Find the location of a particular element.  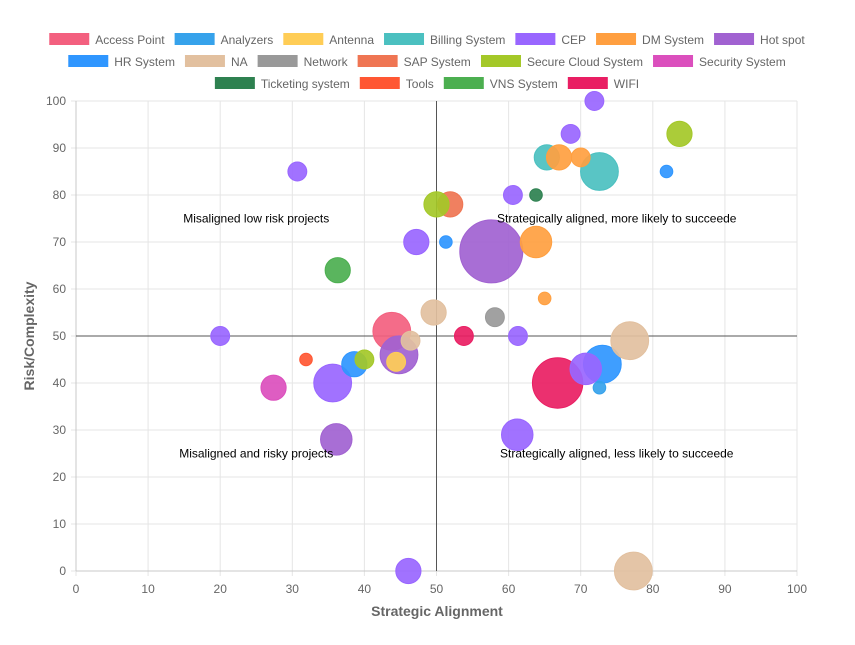

x-tick-label: 20 is located at coordinates (221, 589).